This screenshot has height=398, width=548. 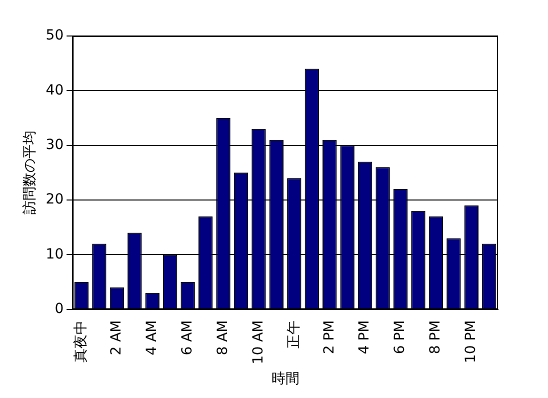 What do you see at coordinates (471, 342) in the screenshot?
I see `x-tick-label: 10 PM` at bounding box center [471, 342].